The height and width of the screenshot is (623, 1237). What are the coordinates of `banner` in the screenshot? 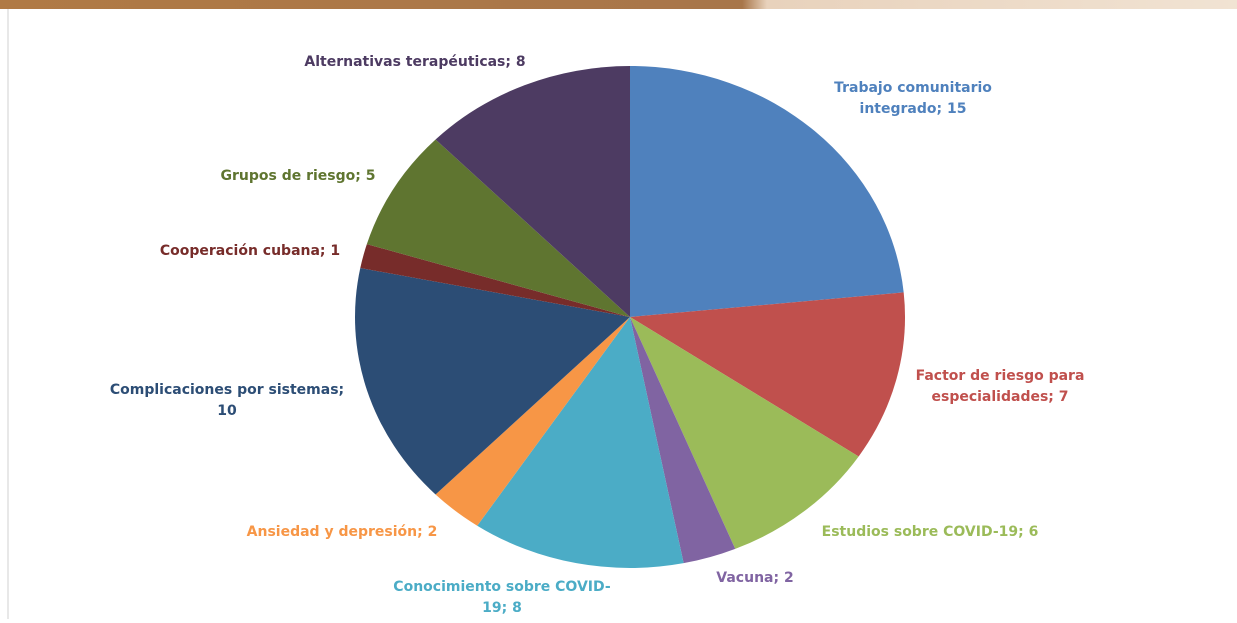 It's located at (618, 4).